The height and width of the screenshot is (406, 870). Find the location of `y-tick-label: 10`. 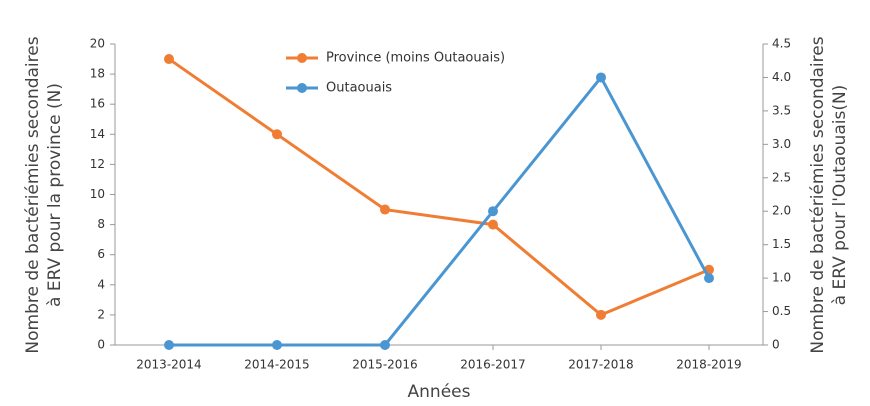

y-tick-label: 10 is located at coordinates (97, 194).